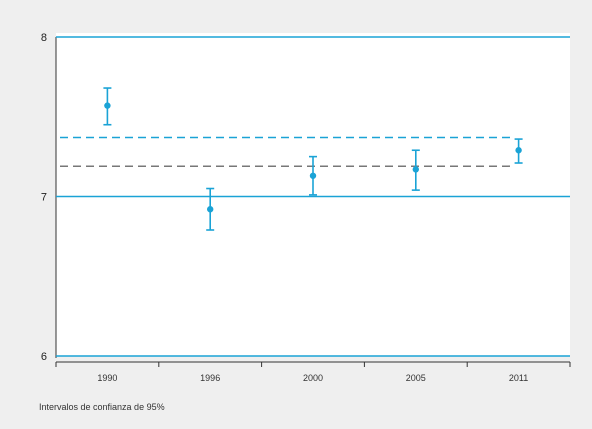 This screenshot has height=429, width=592. What do you see at coordinates (44, 357) in the screenshot?
I see `y-tick-label-6: 6` at bounding box center [44, 357].